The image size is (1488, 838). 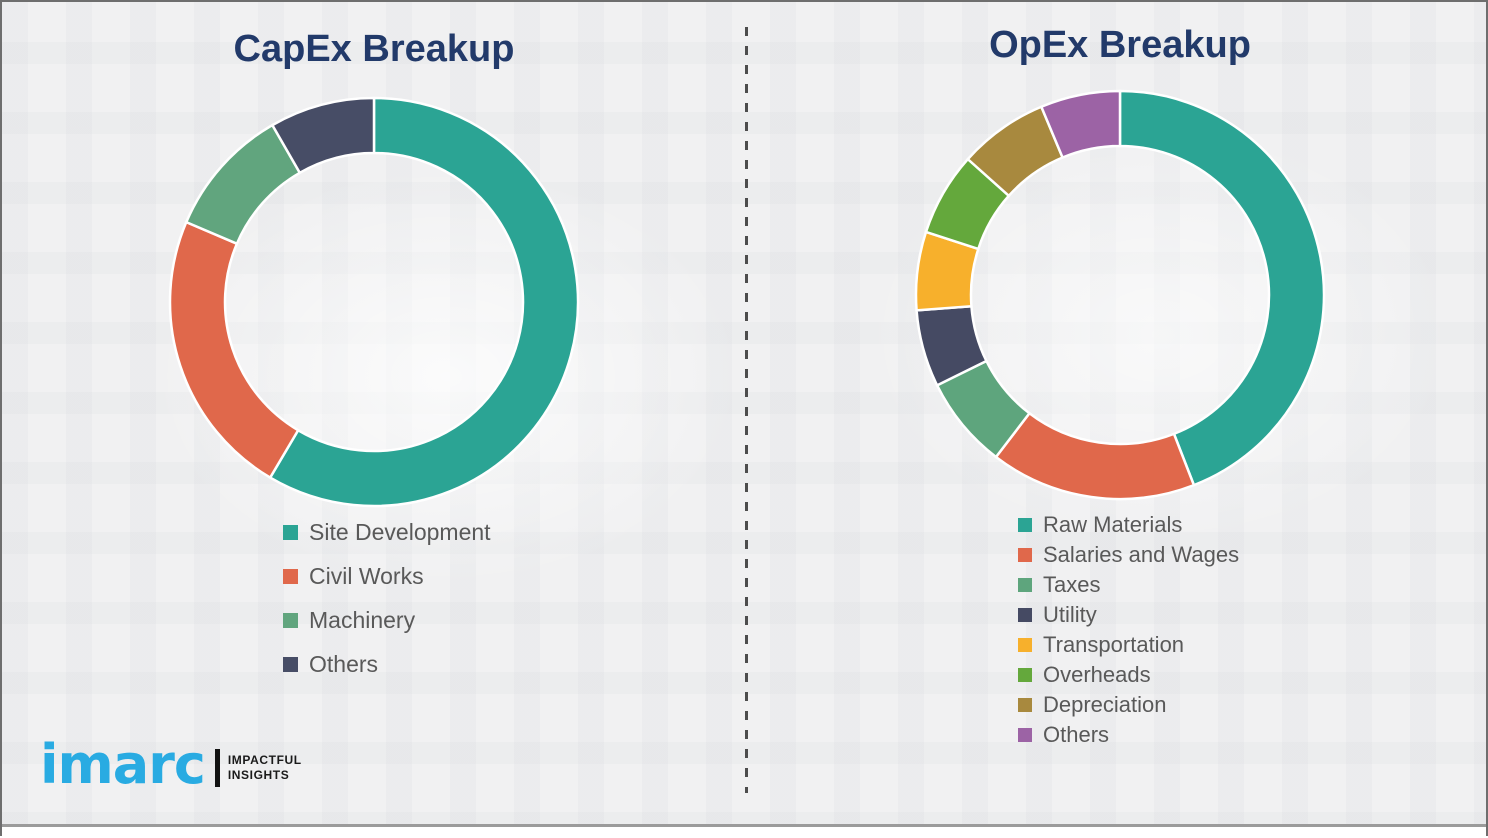 I want to click on legend-swatch-overheads, so click(x=1025, y=675).